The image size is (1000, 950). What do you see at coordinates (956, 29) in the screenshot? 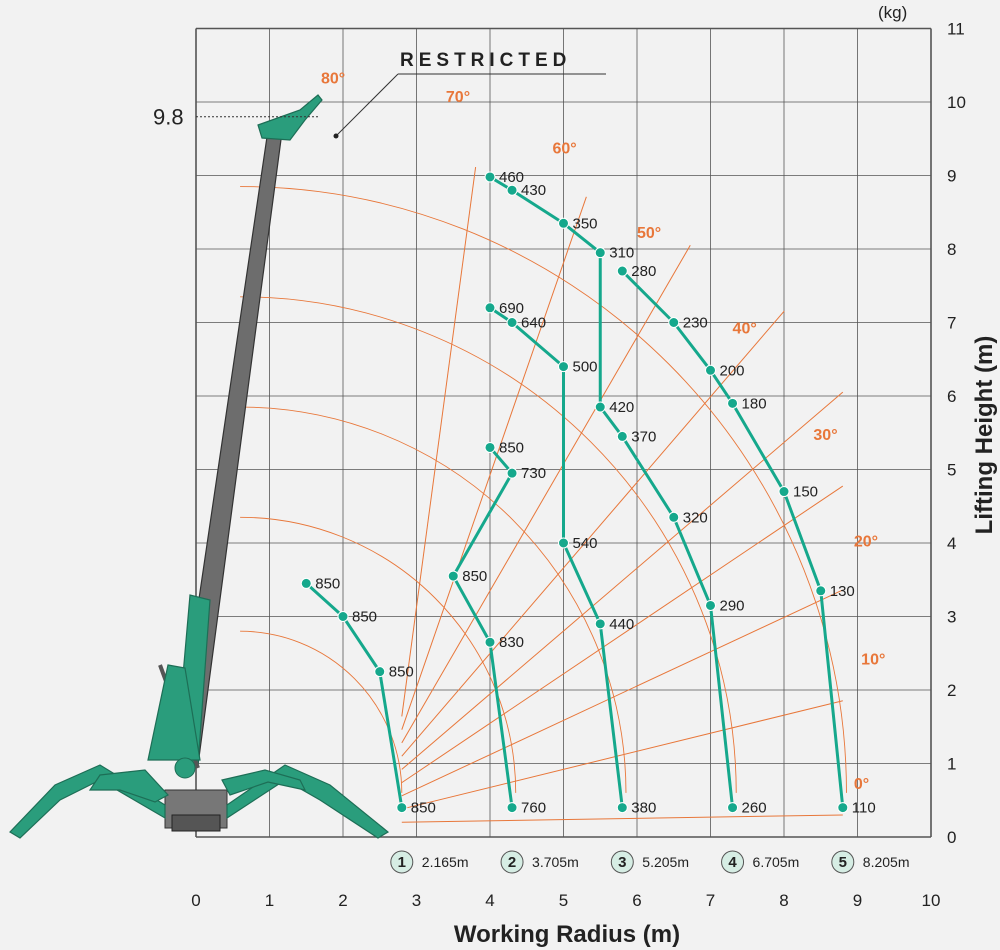
I see `y-tick-label: 11` at bounding box center [956, 29].